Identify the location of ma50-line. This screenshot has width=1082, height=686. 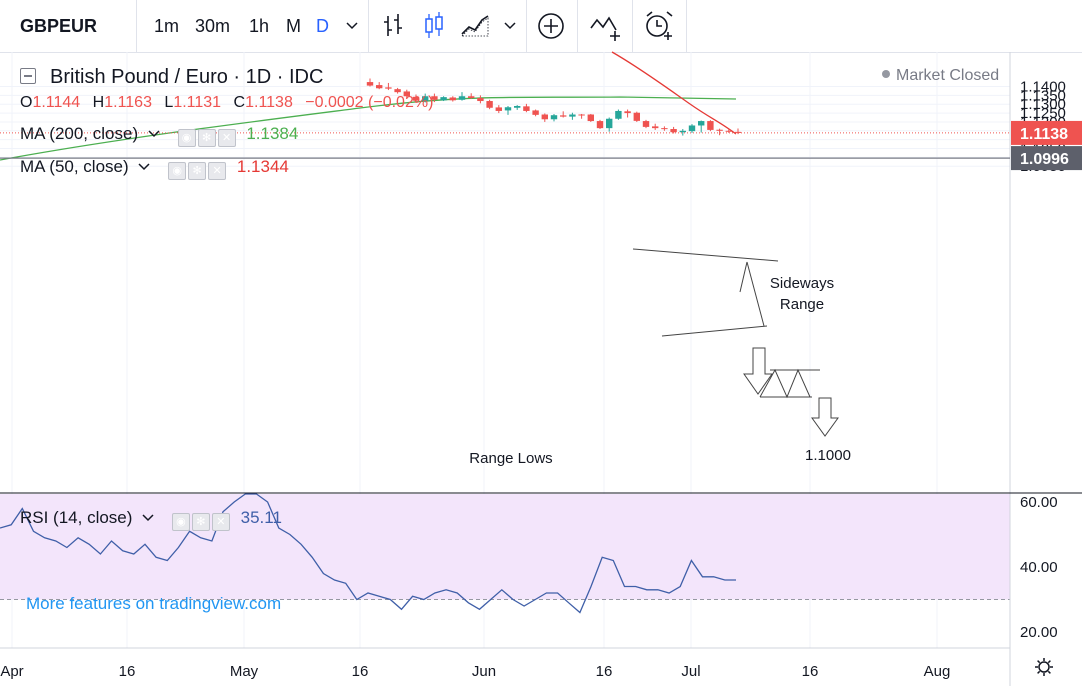
(674, 93).